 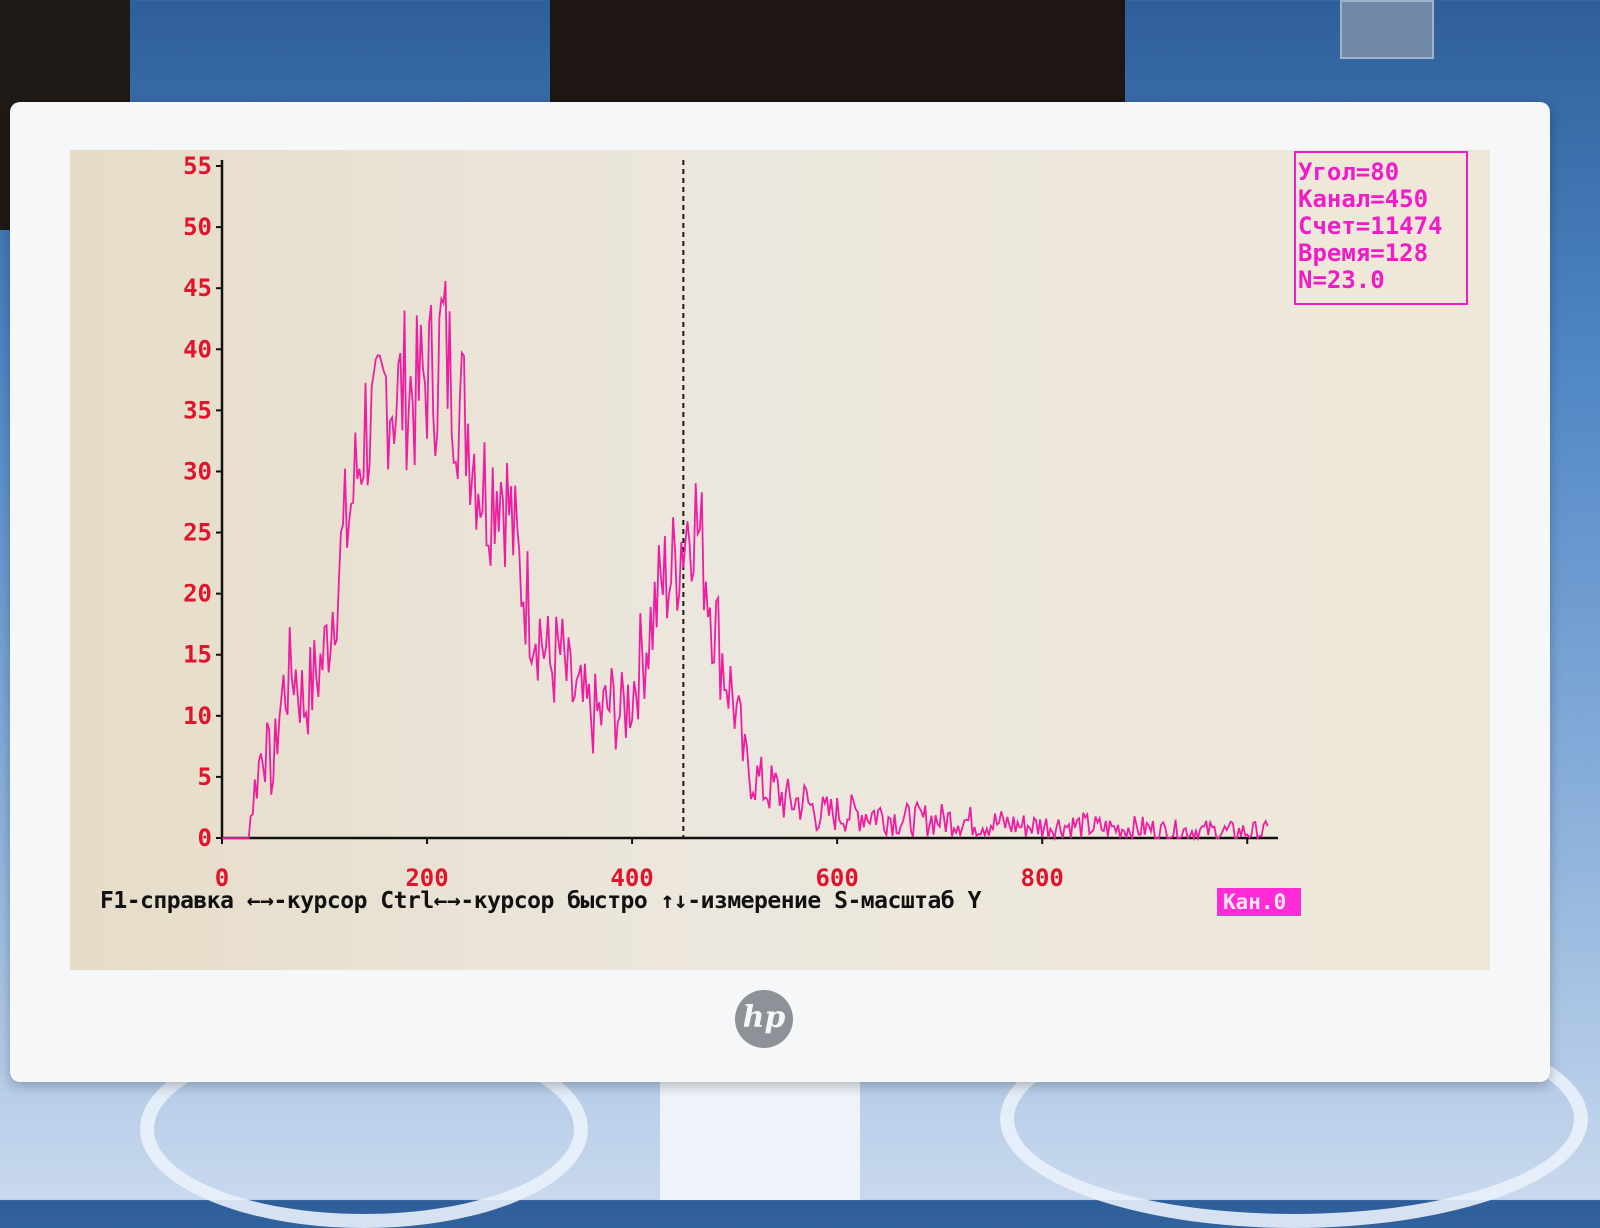 What do you see at coordinates (760, 1130) in the screenshot?
I see `monitor-stand` at bounding box center [760, 1130].